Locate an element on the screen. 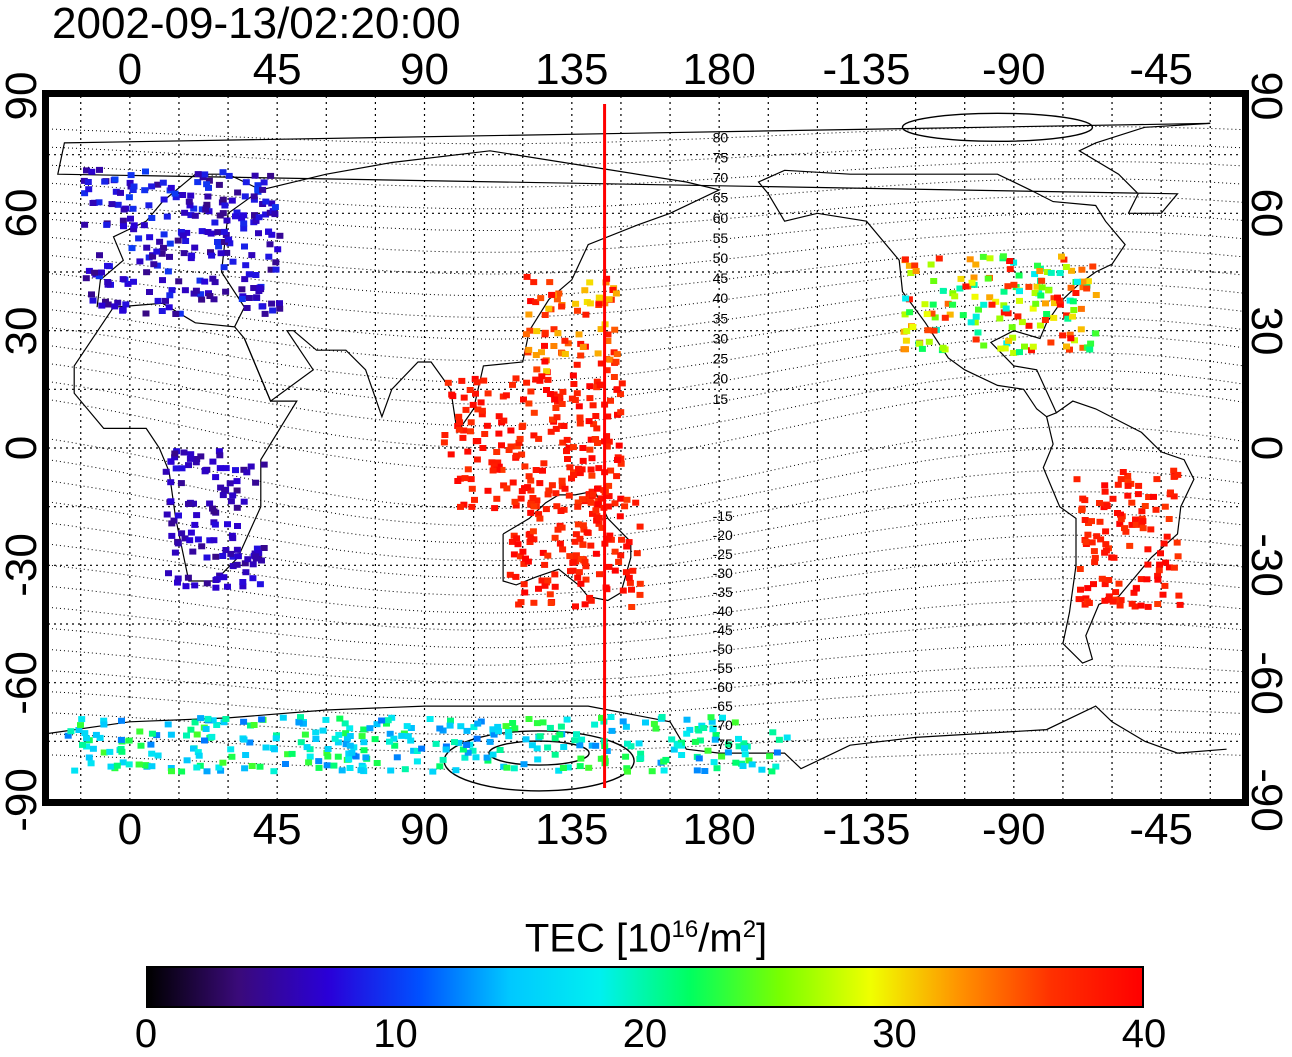  mlat-label-south: -45 is located at coordinates (723, 630).